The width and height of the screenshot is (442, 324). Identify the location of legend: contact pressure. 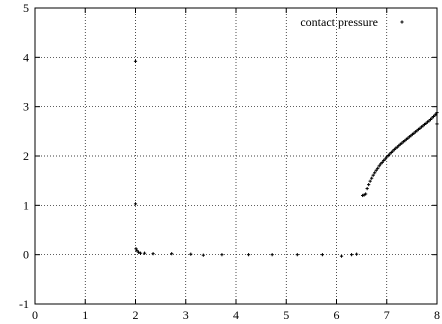
(352, 22).